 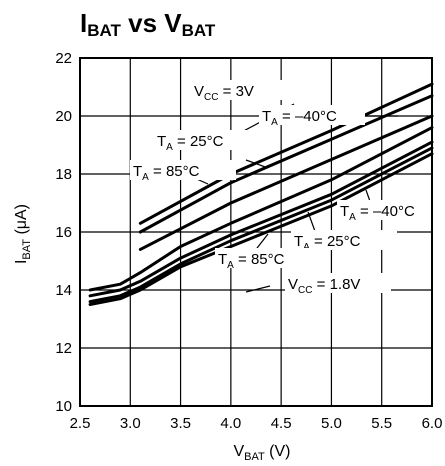 I want to click on x-tick-label: 3.0, so click(x=130, y=423).